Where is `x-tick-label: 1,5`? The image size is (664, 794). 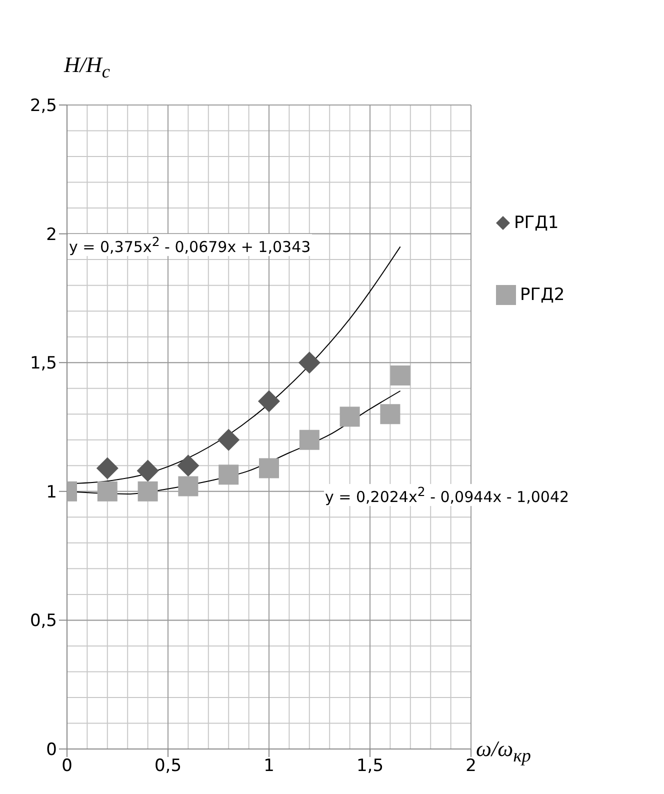
x-tick-label: 1,5 is located at coordinates (370, 766).